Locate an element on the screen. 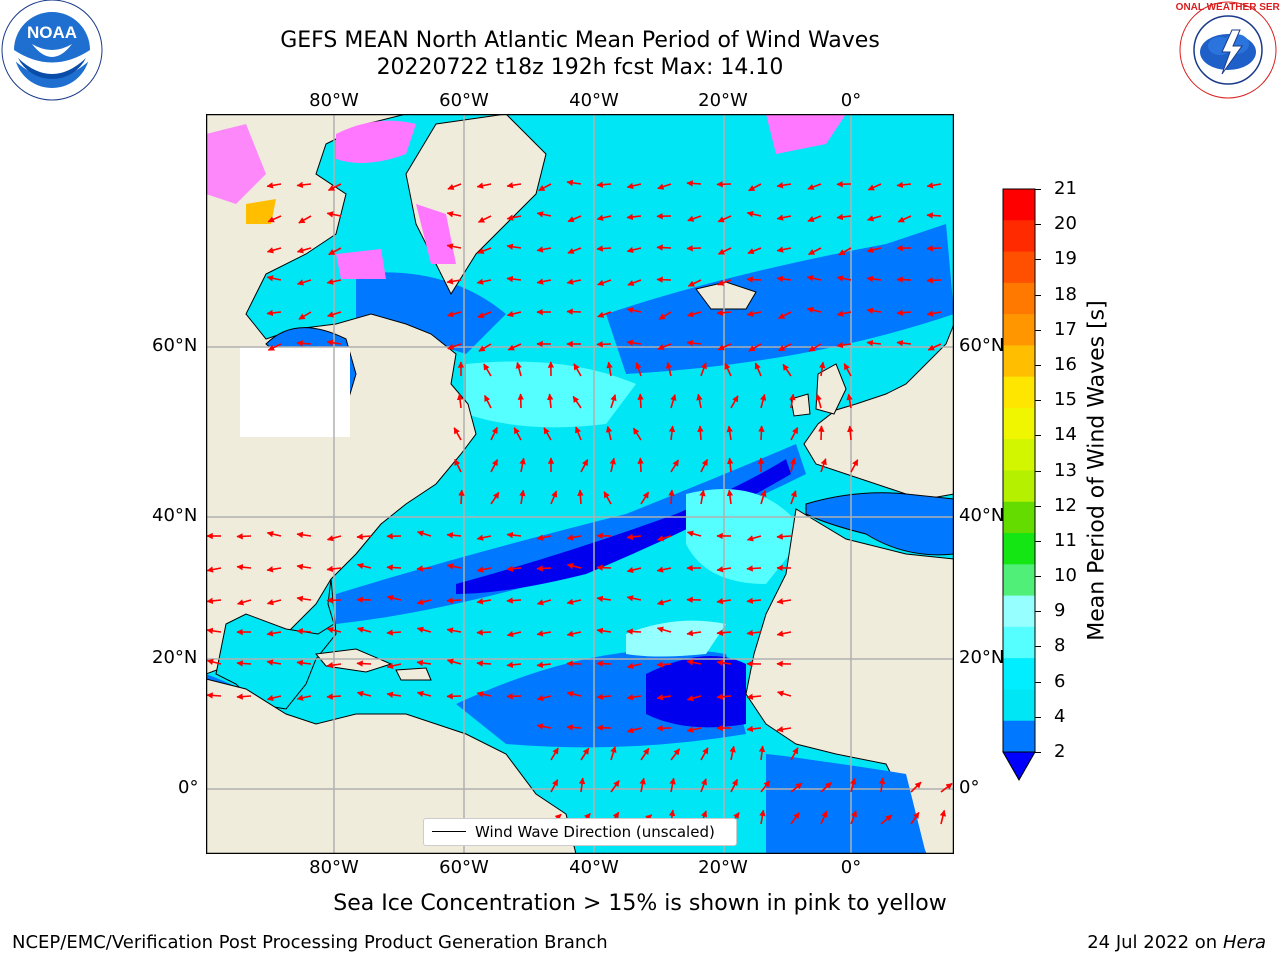 This screenshot has width=1280, height=960. legend-line-swatch is located at coordinates (449, 831).